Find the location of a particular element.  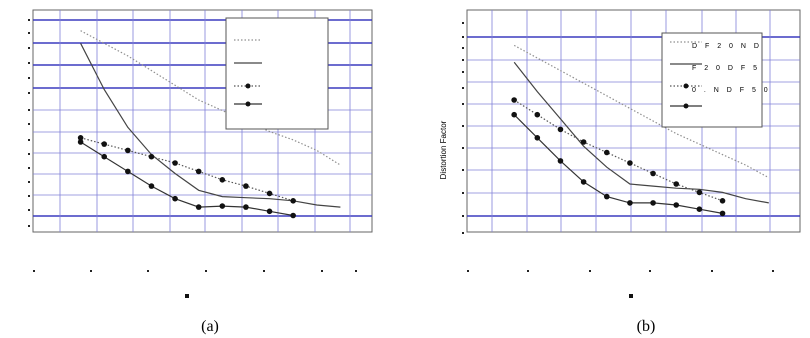

series-3-line is located at coordinates (618, 150).